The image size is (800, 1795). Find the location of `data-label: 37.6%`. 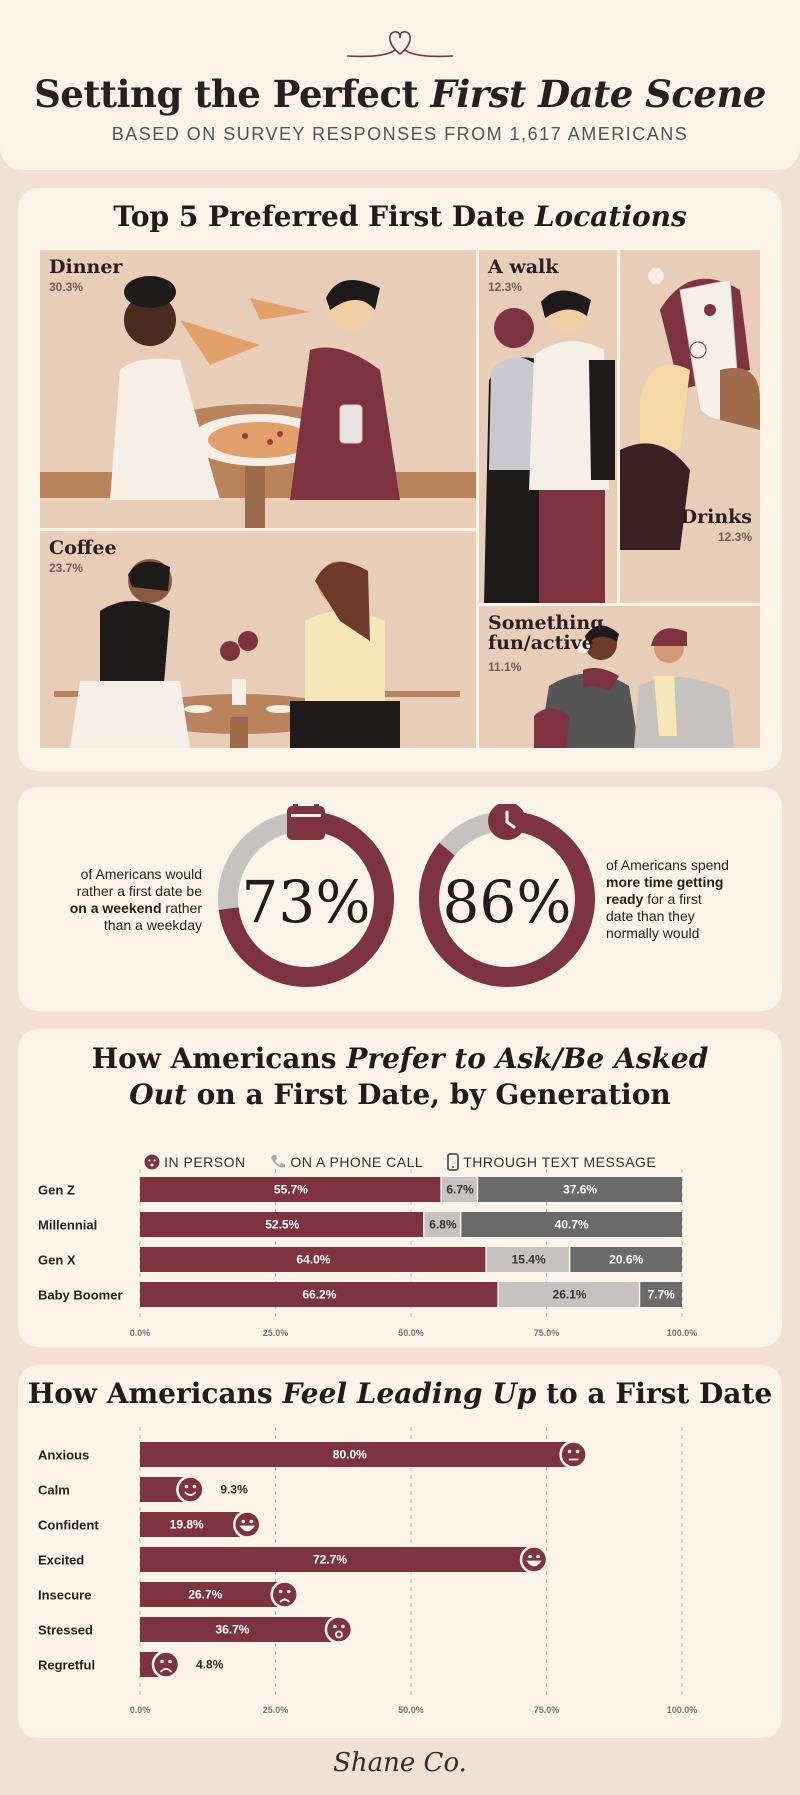

data-label: 37.6% is located at coordinates (580, 1190).